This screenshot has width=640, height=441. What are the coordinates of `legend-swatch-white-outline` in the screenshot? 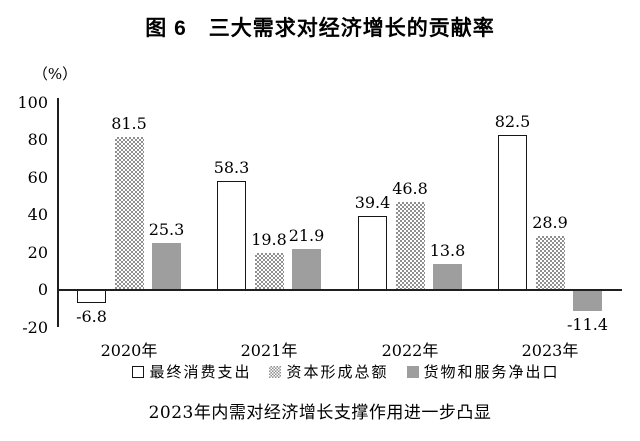 It's located at (138, 371).